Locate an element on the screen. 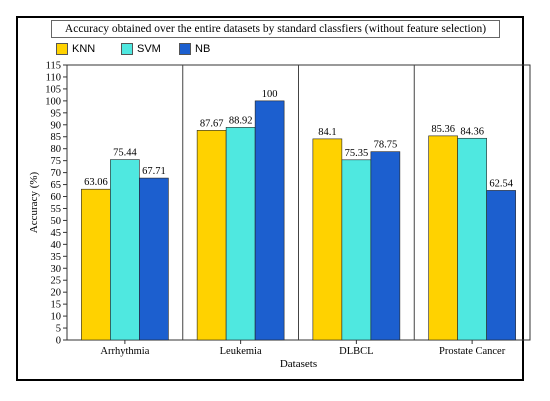  y-tick-label: 70 is located at coordinates (56, 173).